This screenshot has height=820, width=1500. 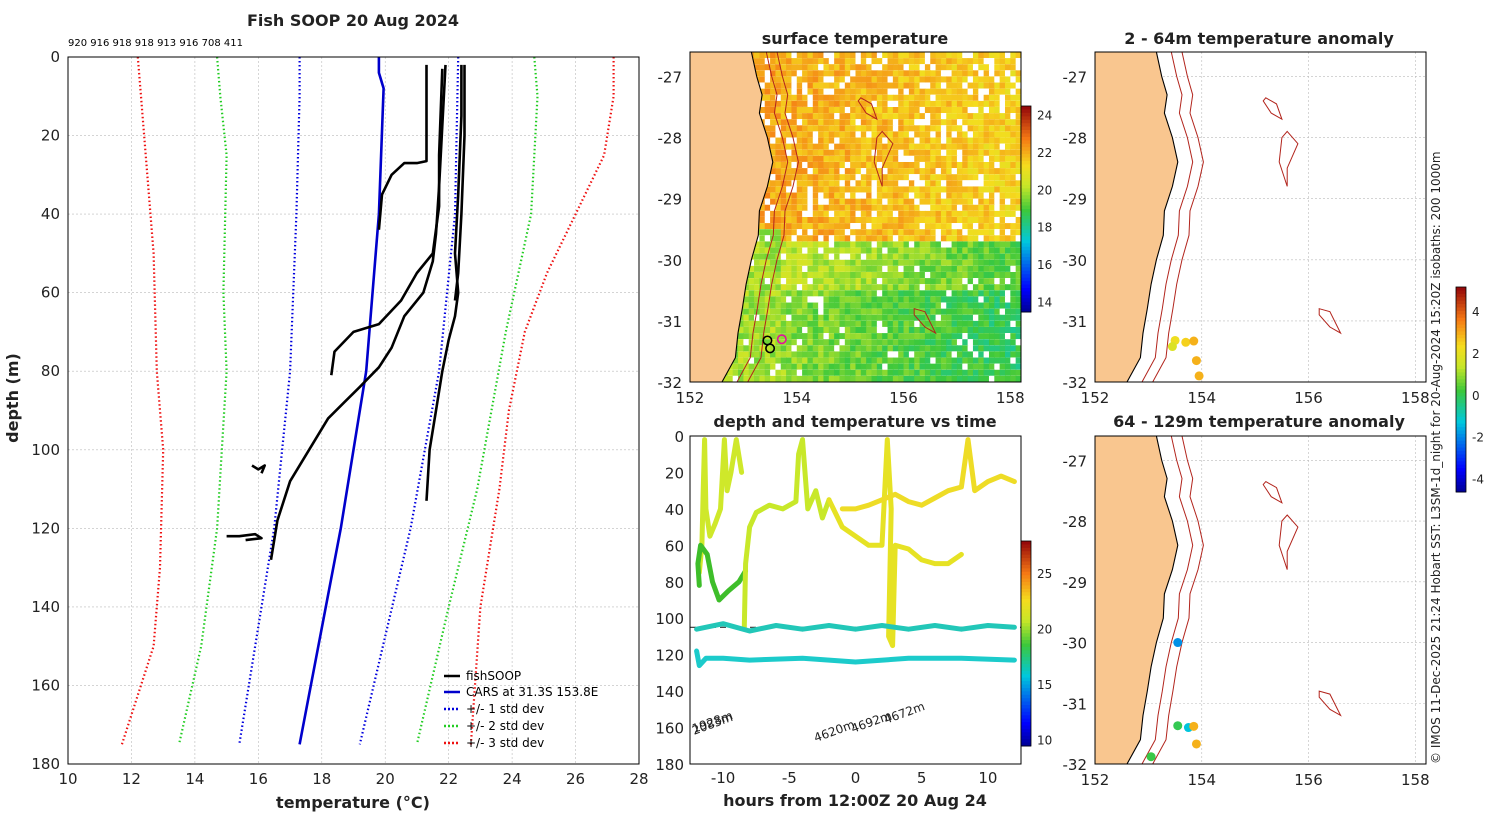 What do you see at coordinates (855, 800) in the screenshot?
I see `timeseries-xlabel: hours from 12:00Z 20 Aug 24` at bounding box center [855, 800].